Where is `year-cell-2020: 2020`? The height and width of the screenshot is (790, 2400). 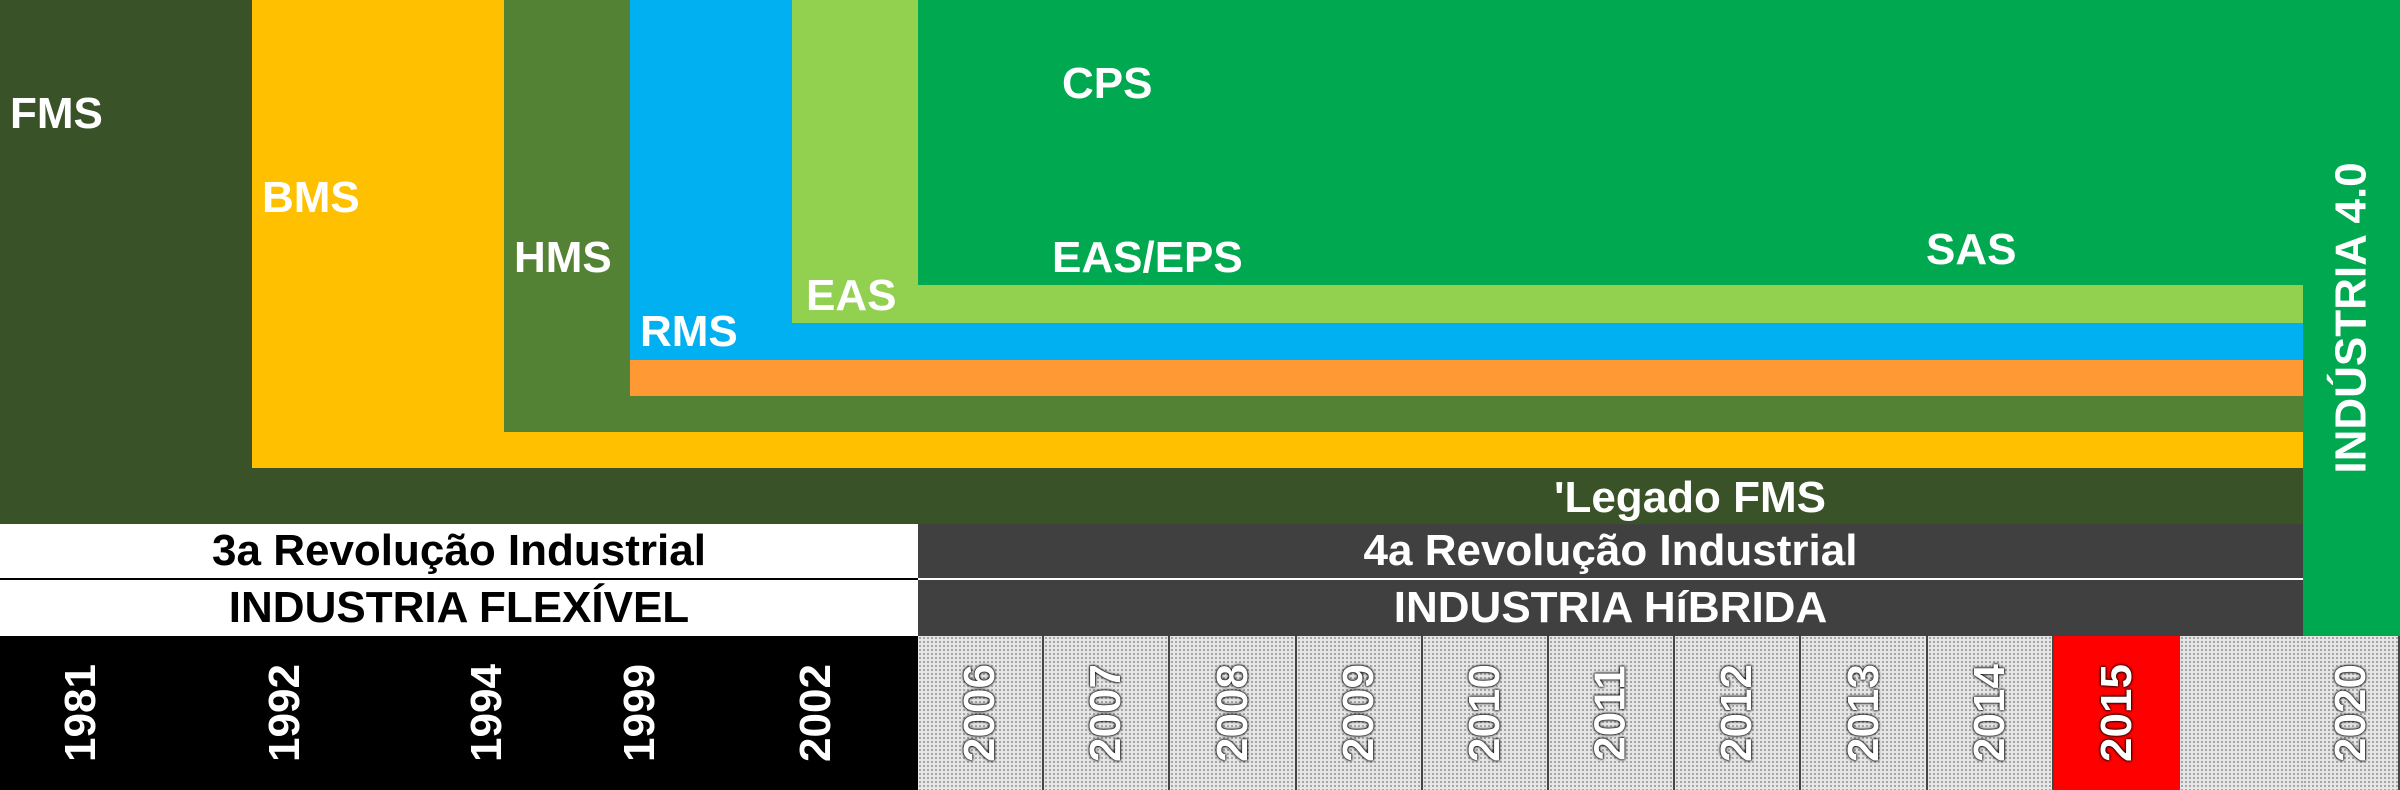 year-cell-2020: 2020 is located at coordinates (2351, 713).